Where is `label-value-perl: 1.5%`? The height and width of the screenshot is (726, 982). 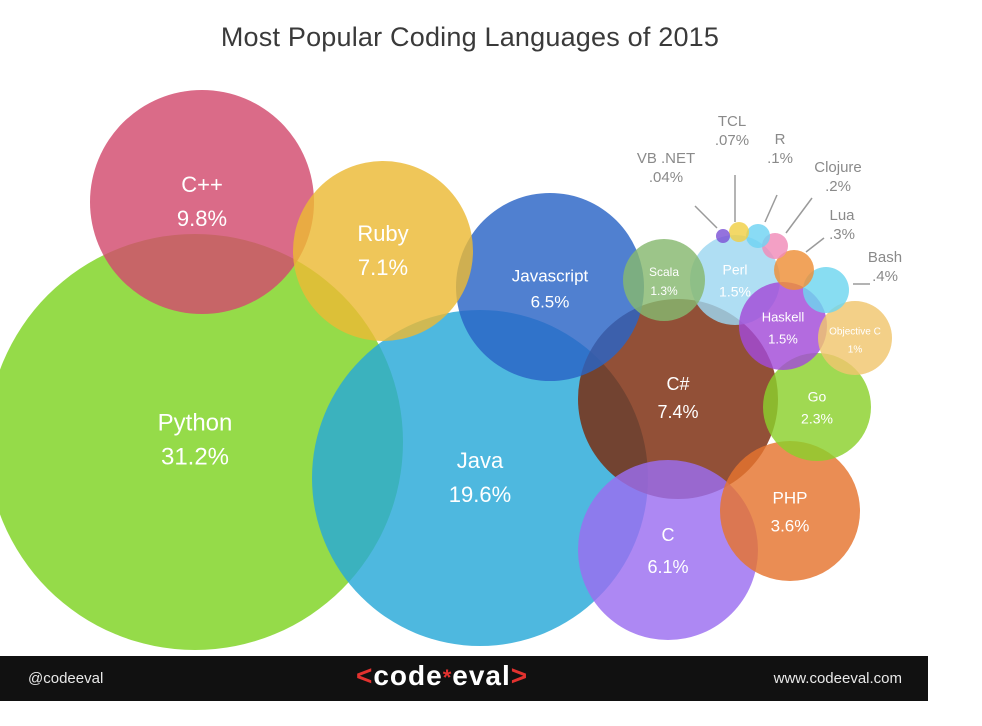
label-value-perl: 1.5% is located at coordinates (735, 292).